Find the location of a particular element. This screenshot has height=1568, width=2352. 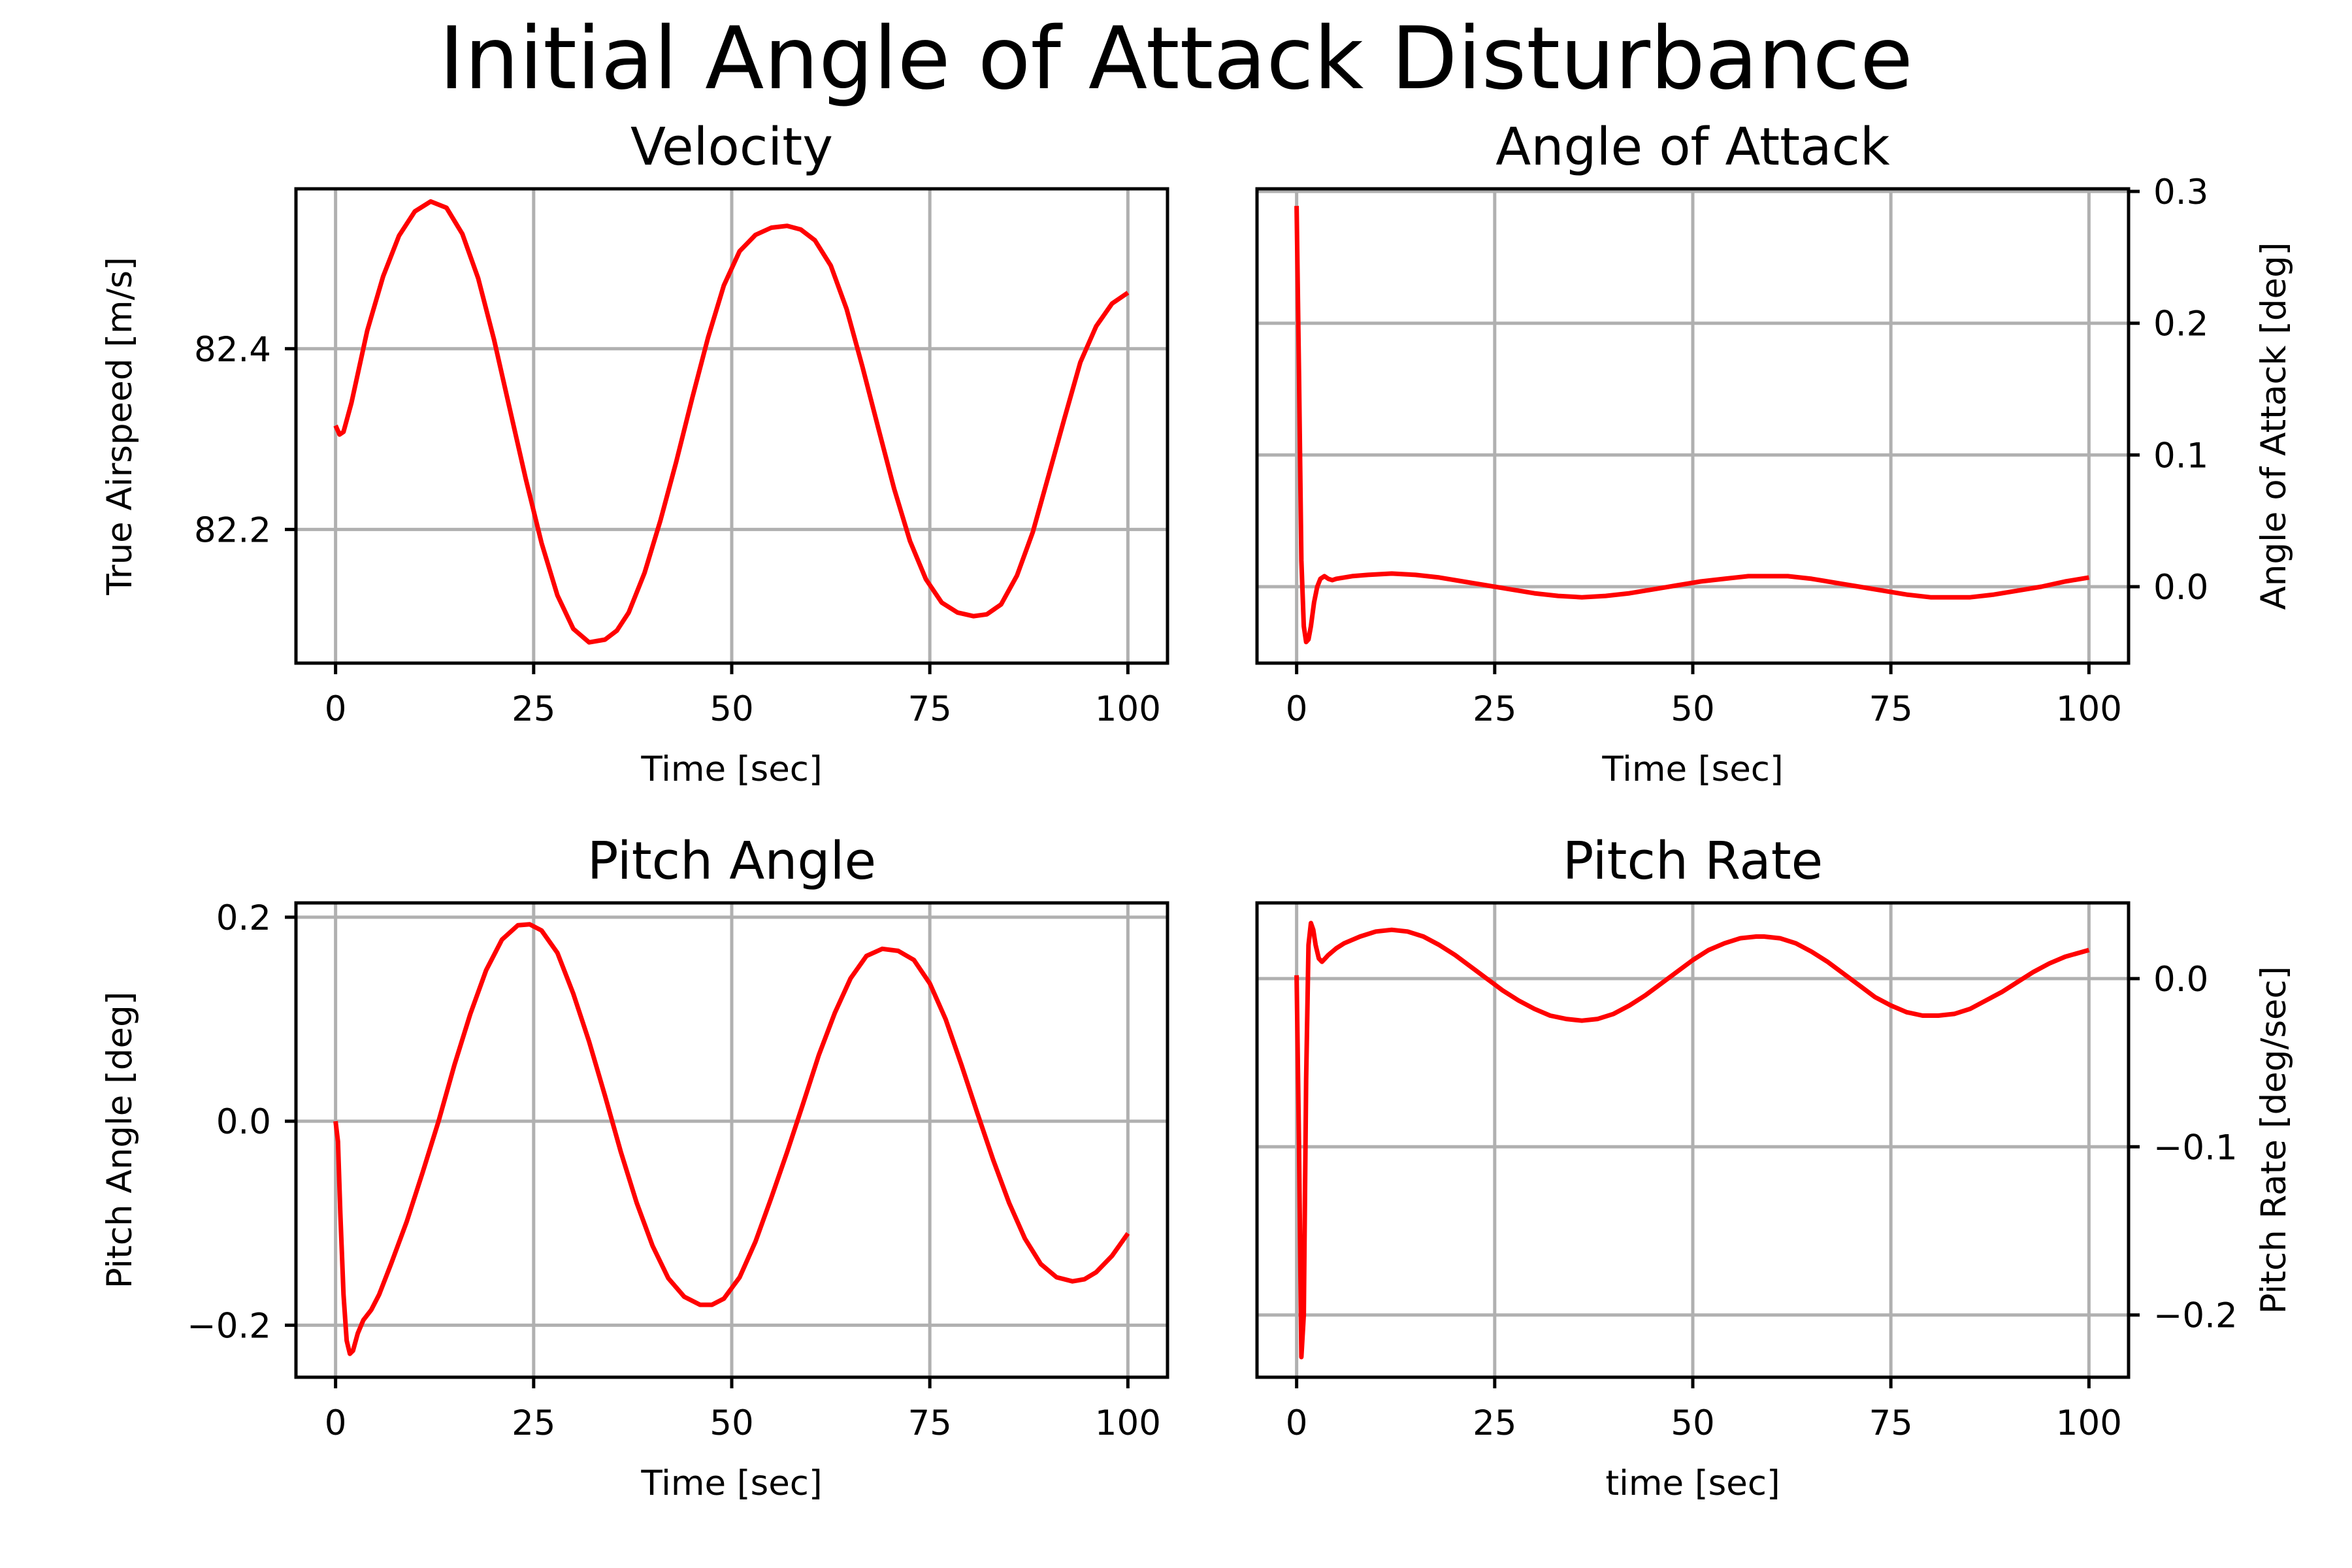

velocity-x-tick-label: 25 is located at coordinates (533, 709).